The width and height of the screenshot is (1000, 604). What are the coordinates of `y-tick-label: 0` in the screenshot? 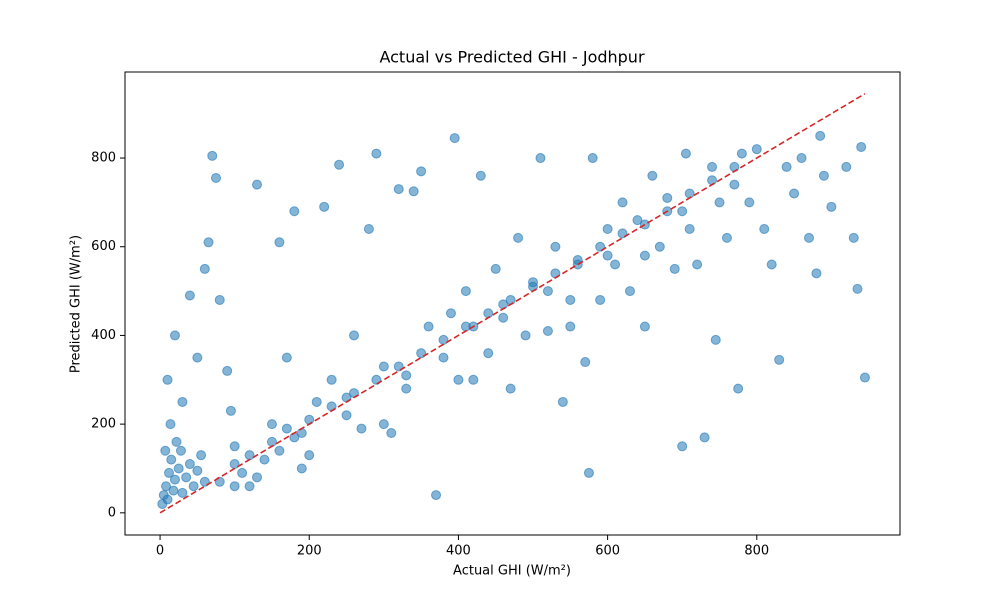 It's located at (112, 512).